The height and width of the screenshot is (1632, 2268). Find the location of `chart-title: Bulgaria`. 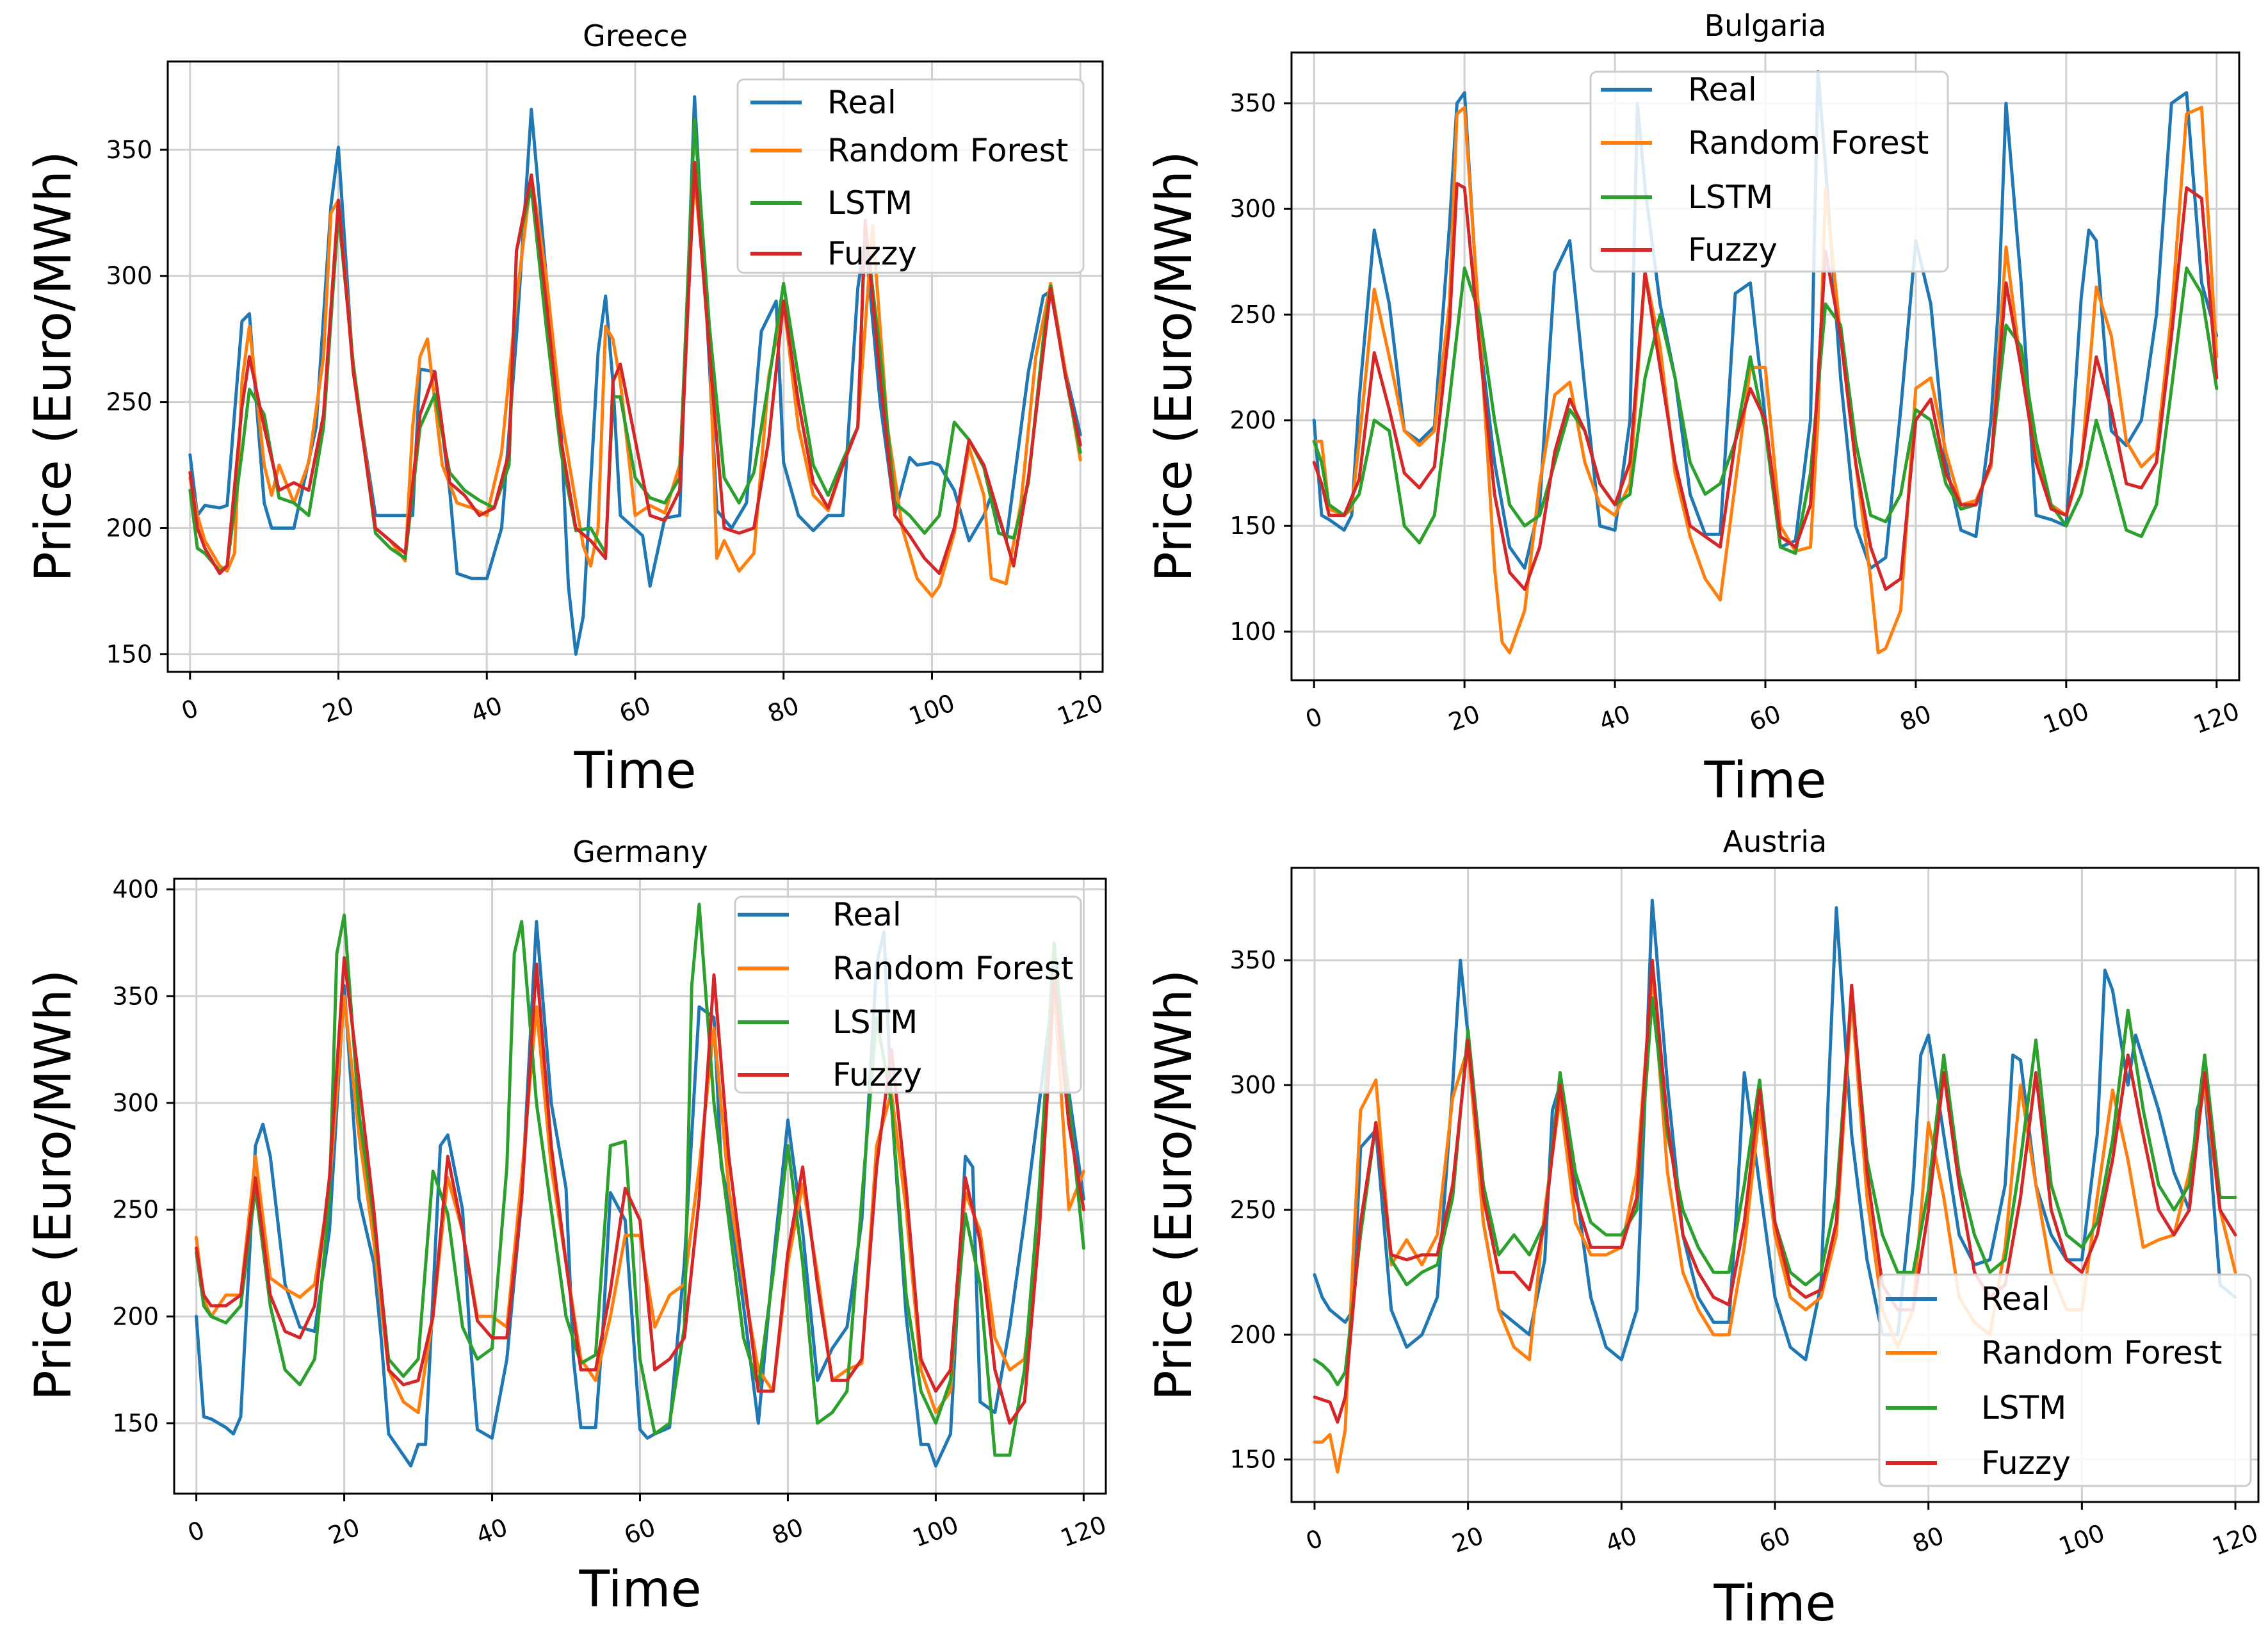

chart-title: Bulgaria is located at coordinates (1766, 25).